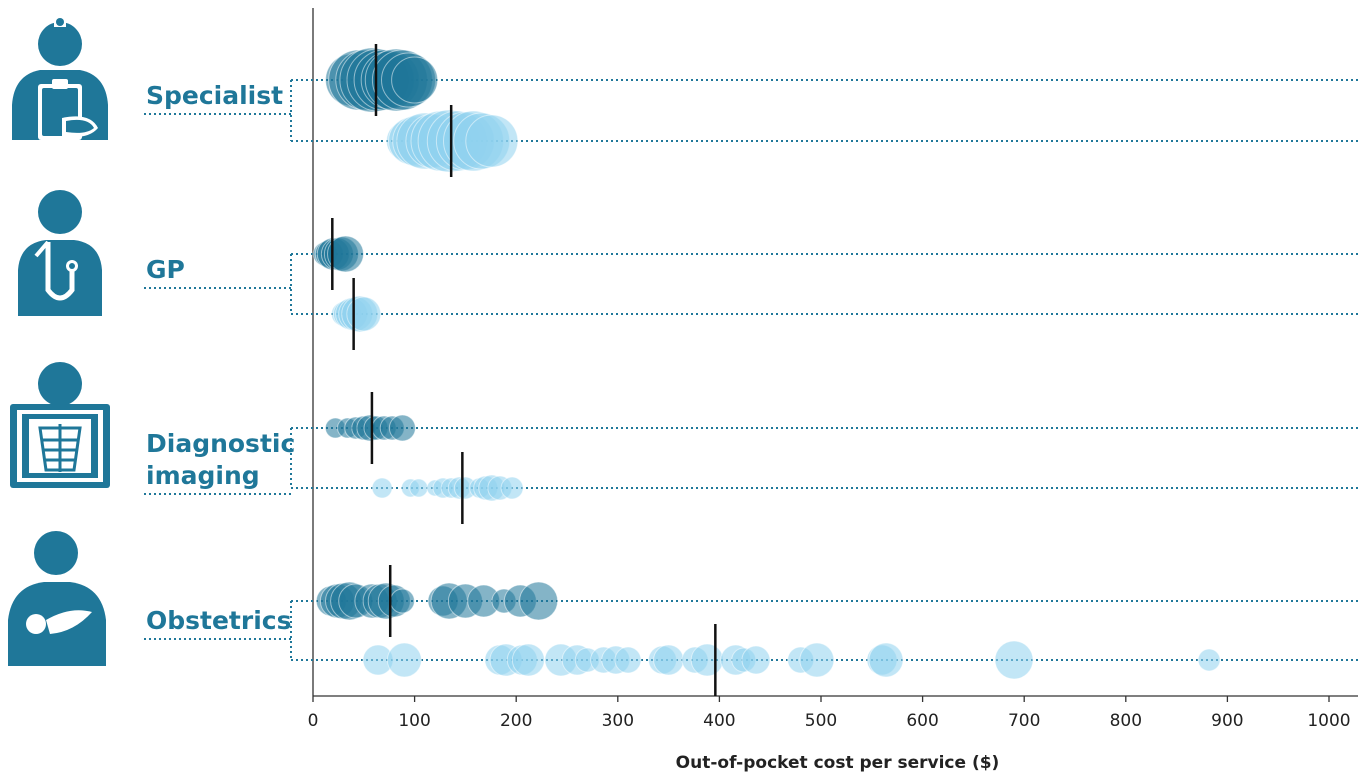  What do you see at coordinates (60, 425) in the screenshot?
I see `diagnostic-imaging-xray-icon` at bounding box center [60, 425].